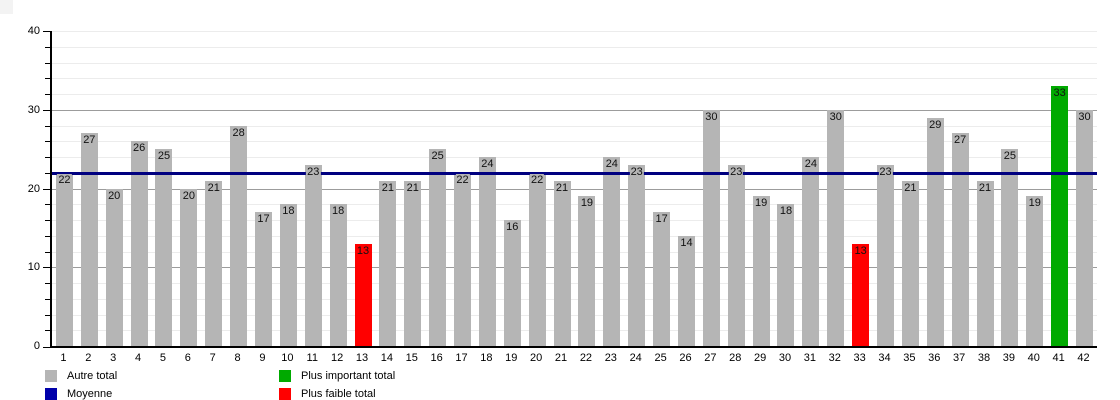 This screenshot has height=400, width=1120. Describe the element at coordinates (885, 172) in the screenshot. I see `bar-value-label-34: 23` at that location.